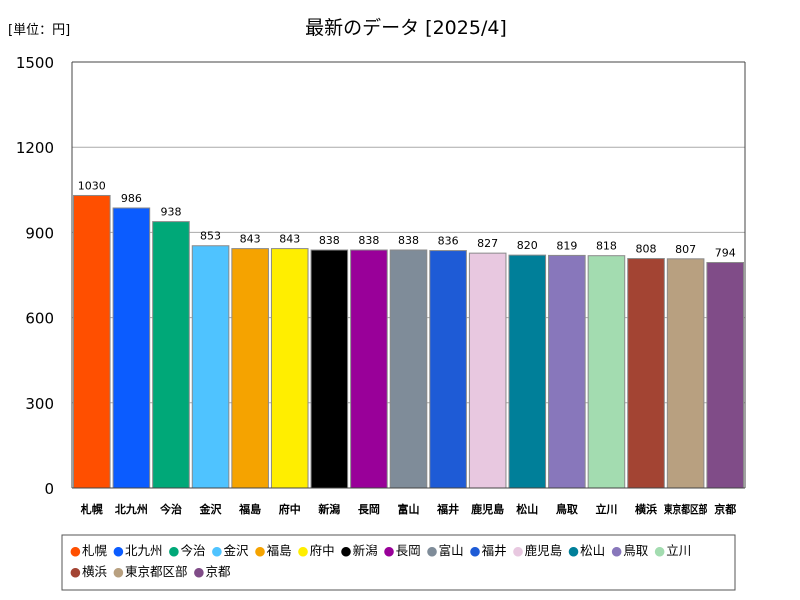  I want to click on legend-label: 鹿児島, so click(544, 550).